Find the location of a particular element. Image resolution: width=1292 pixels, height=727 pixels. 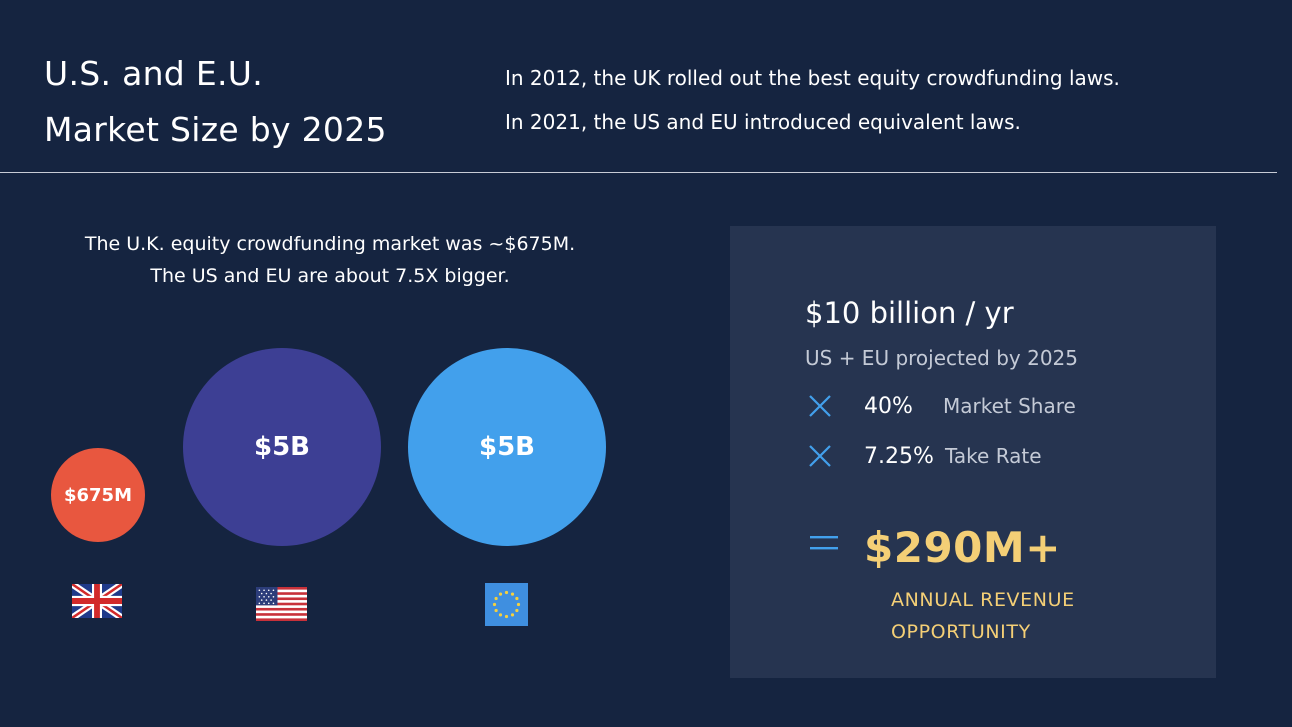

us-market-value: $5B is located at coordinates (282, 447).